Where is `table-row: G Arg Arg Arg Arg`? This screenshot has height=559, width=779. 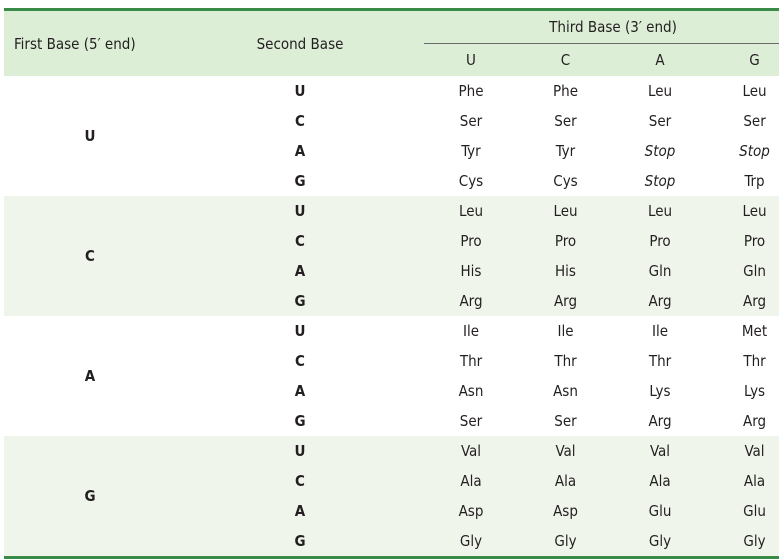 table-row: G Arg Arg Arg Arg is located at coordinates (391, 301).